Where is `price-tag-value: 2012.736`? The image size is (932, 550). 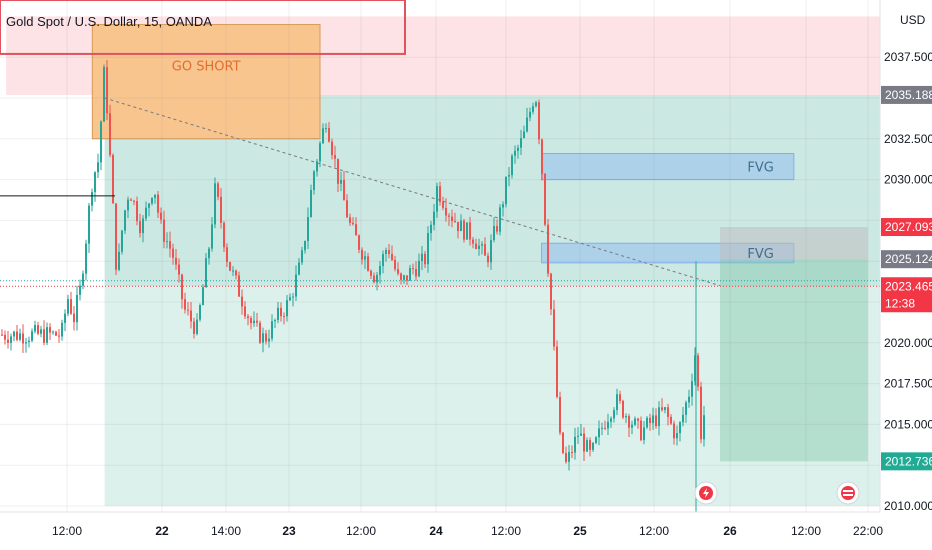
price-tag-value: 2012.736 is located at coordinates (908, 461).